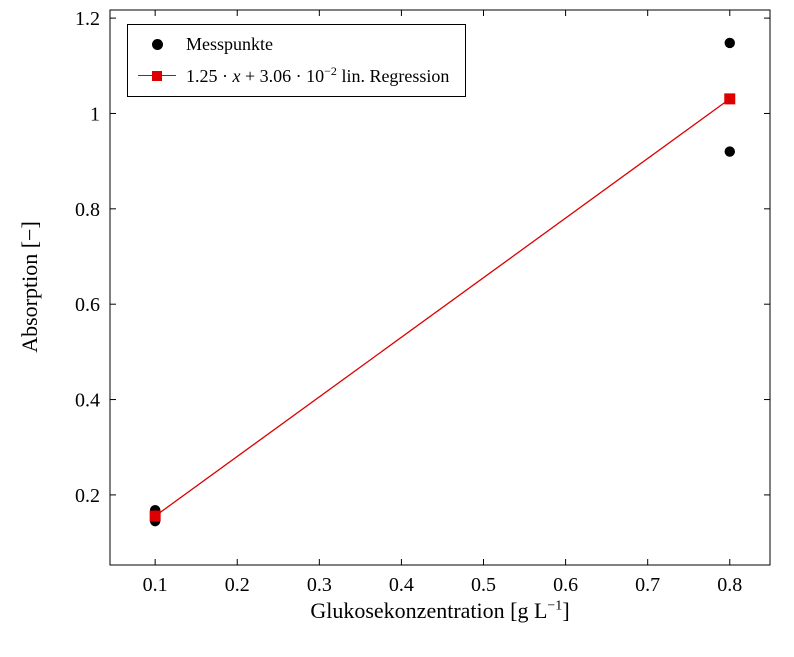 Image resolution: width=794 pixels, height=657 pixels. Describe the element at coordinates (87, 496) in the screenshot. I see `y-tick-label: 0.2` at that location.